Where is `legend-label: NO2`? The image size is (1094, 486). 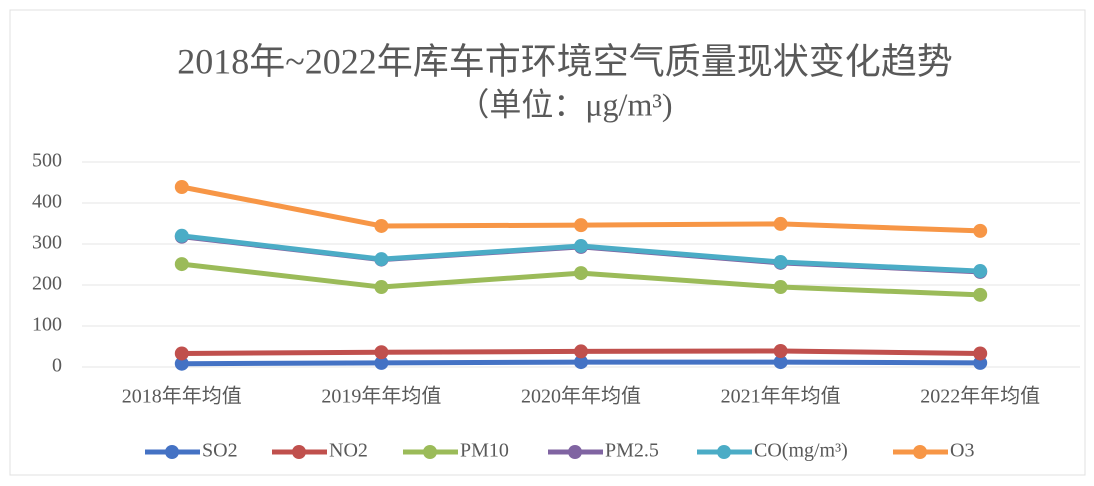
legend-label: NO2 is located at coordinates (348, 451).